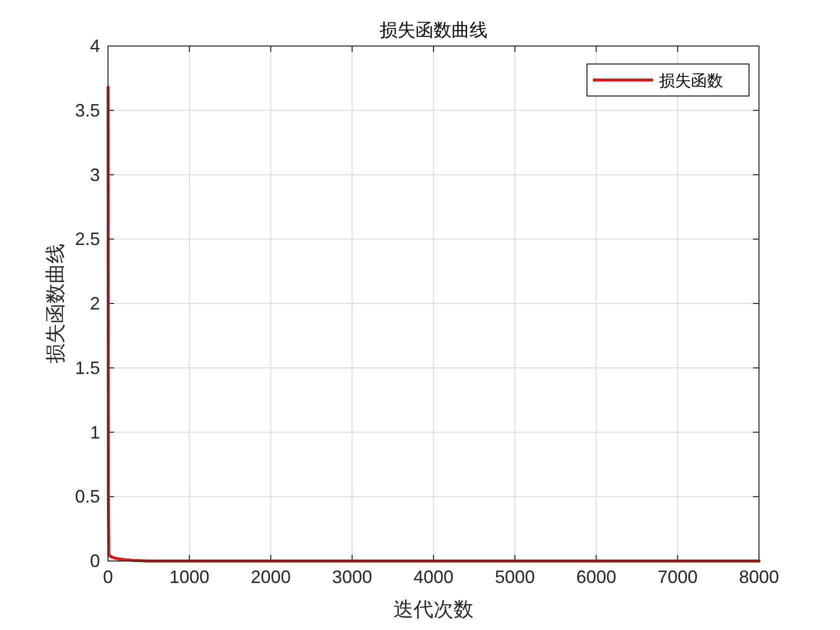 The image size is (840, 630). Describe the element at coordinates (87, 239) in the screenshot. I see `y-tick-label: 2.5` at that location.